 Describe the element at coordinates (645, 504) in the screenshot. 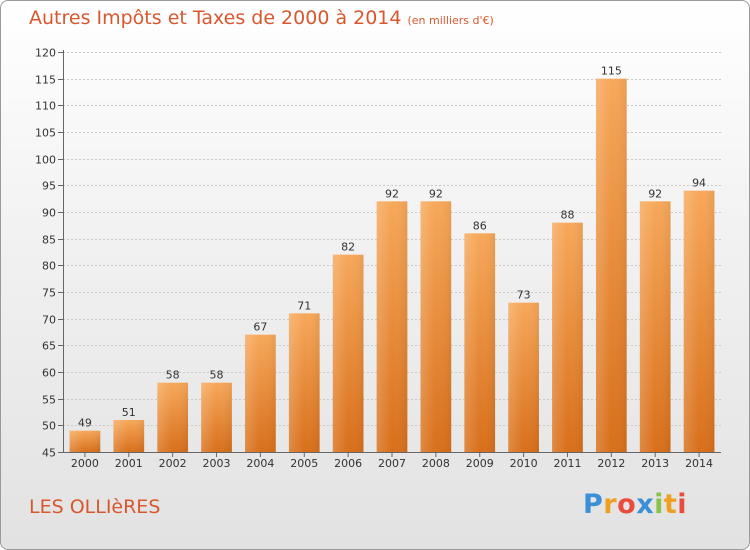

I see `logo-letter: x` at that location.